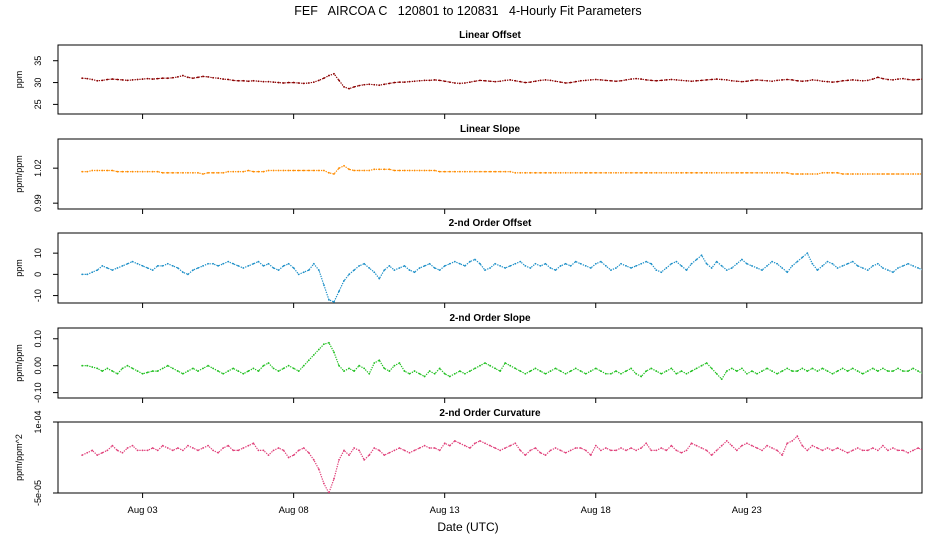 The image size is (936, 540). I want to click on y-axis-label: ppm/ppm, so click(19, 363).